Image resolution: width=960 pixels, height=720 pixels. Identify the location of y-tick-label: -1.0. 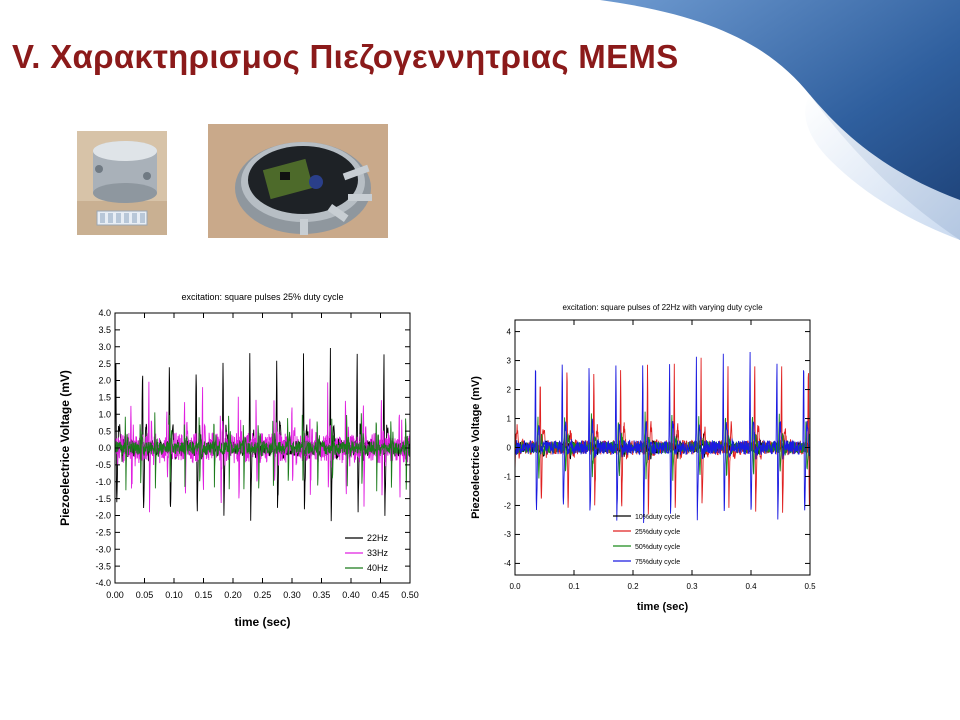
(103, 482).